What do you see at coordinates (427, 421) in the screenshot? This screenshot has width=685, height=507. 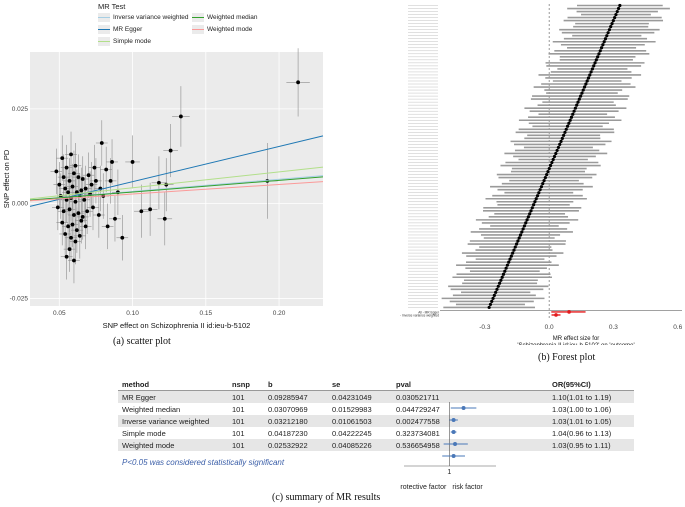 I see `cell-pval: 0.002477558` at bounding box center [427, 421].